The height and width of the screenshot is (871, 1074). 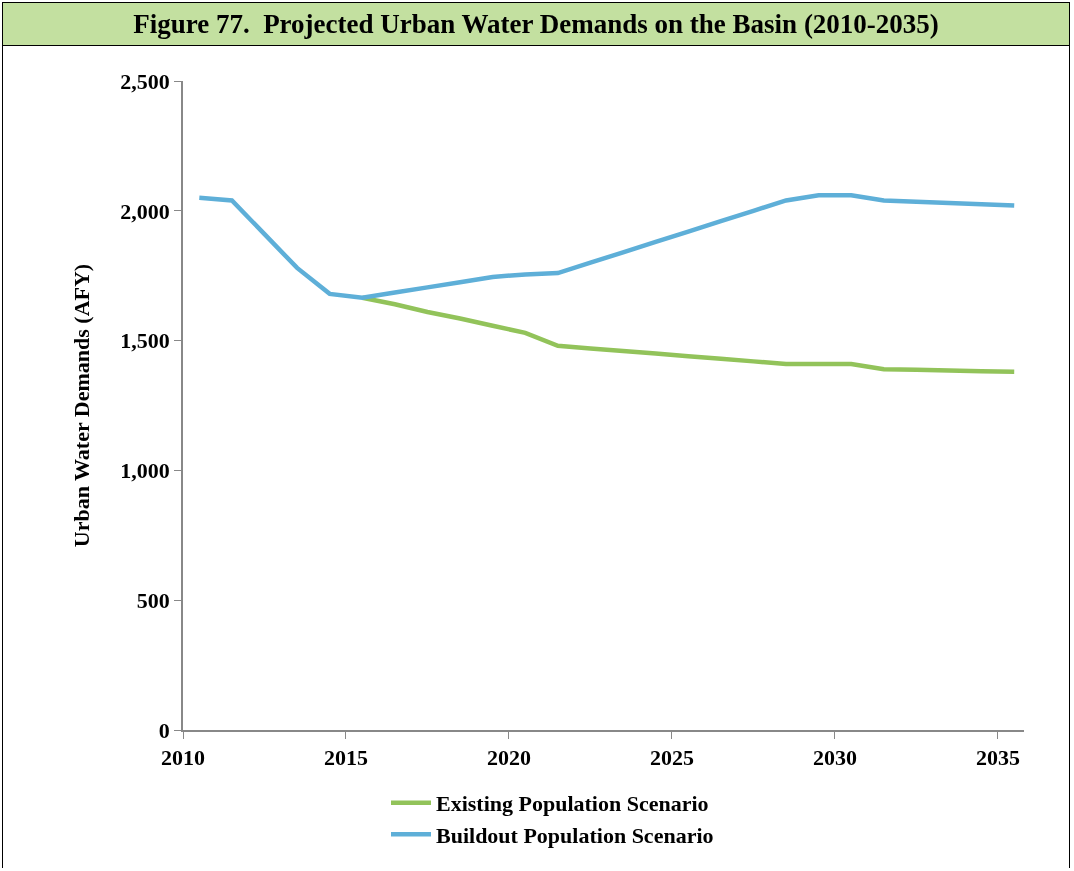 What do you see at coordinates (671, 758) in the screenshot?
I see `x-tick-label: 2025` at bounding box center [671, 758].